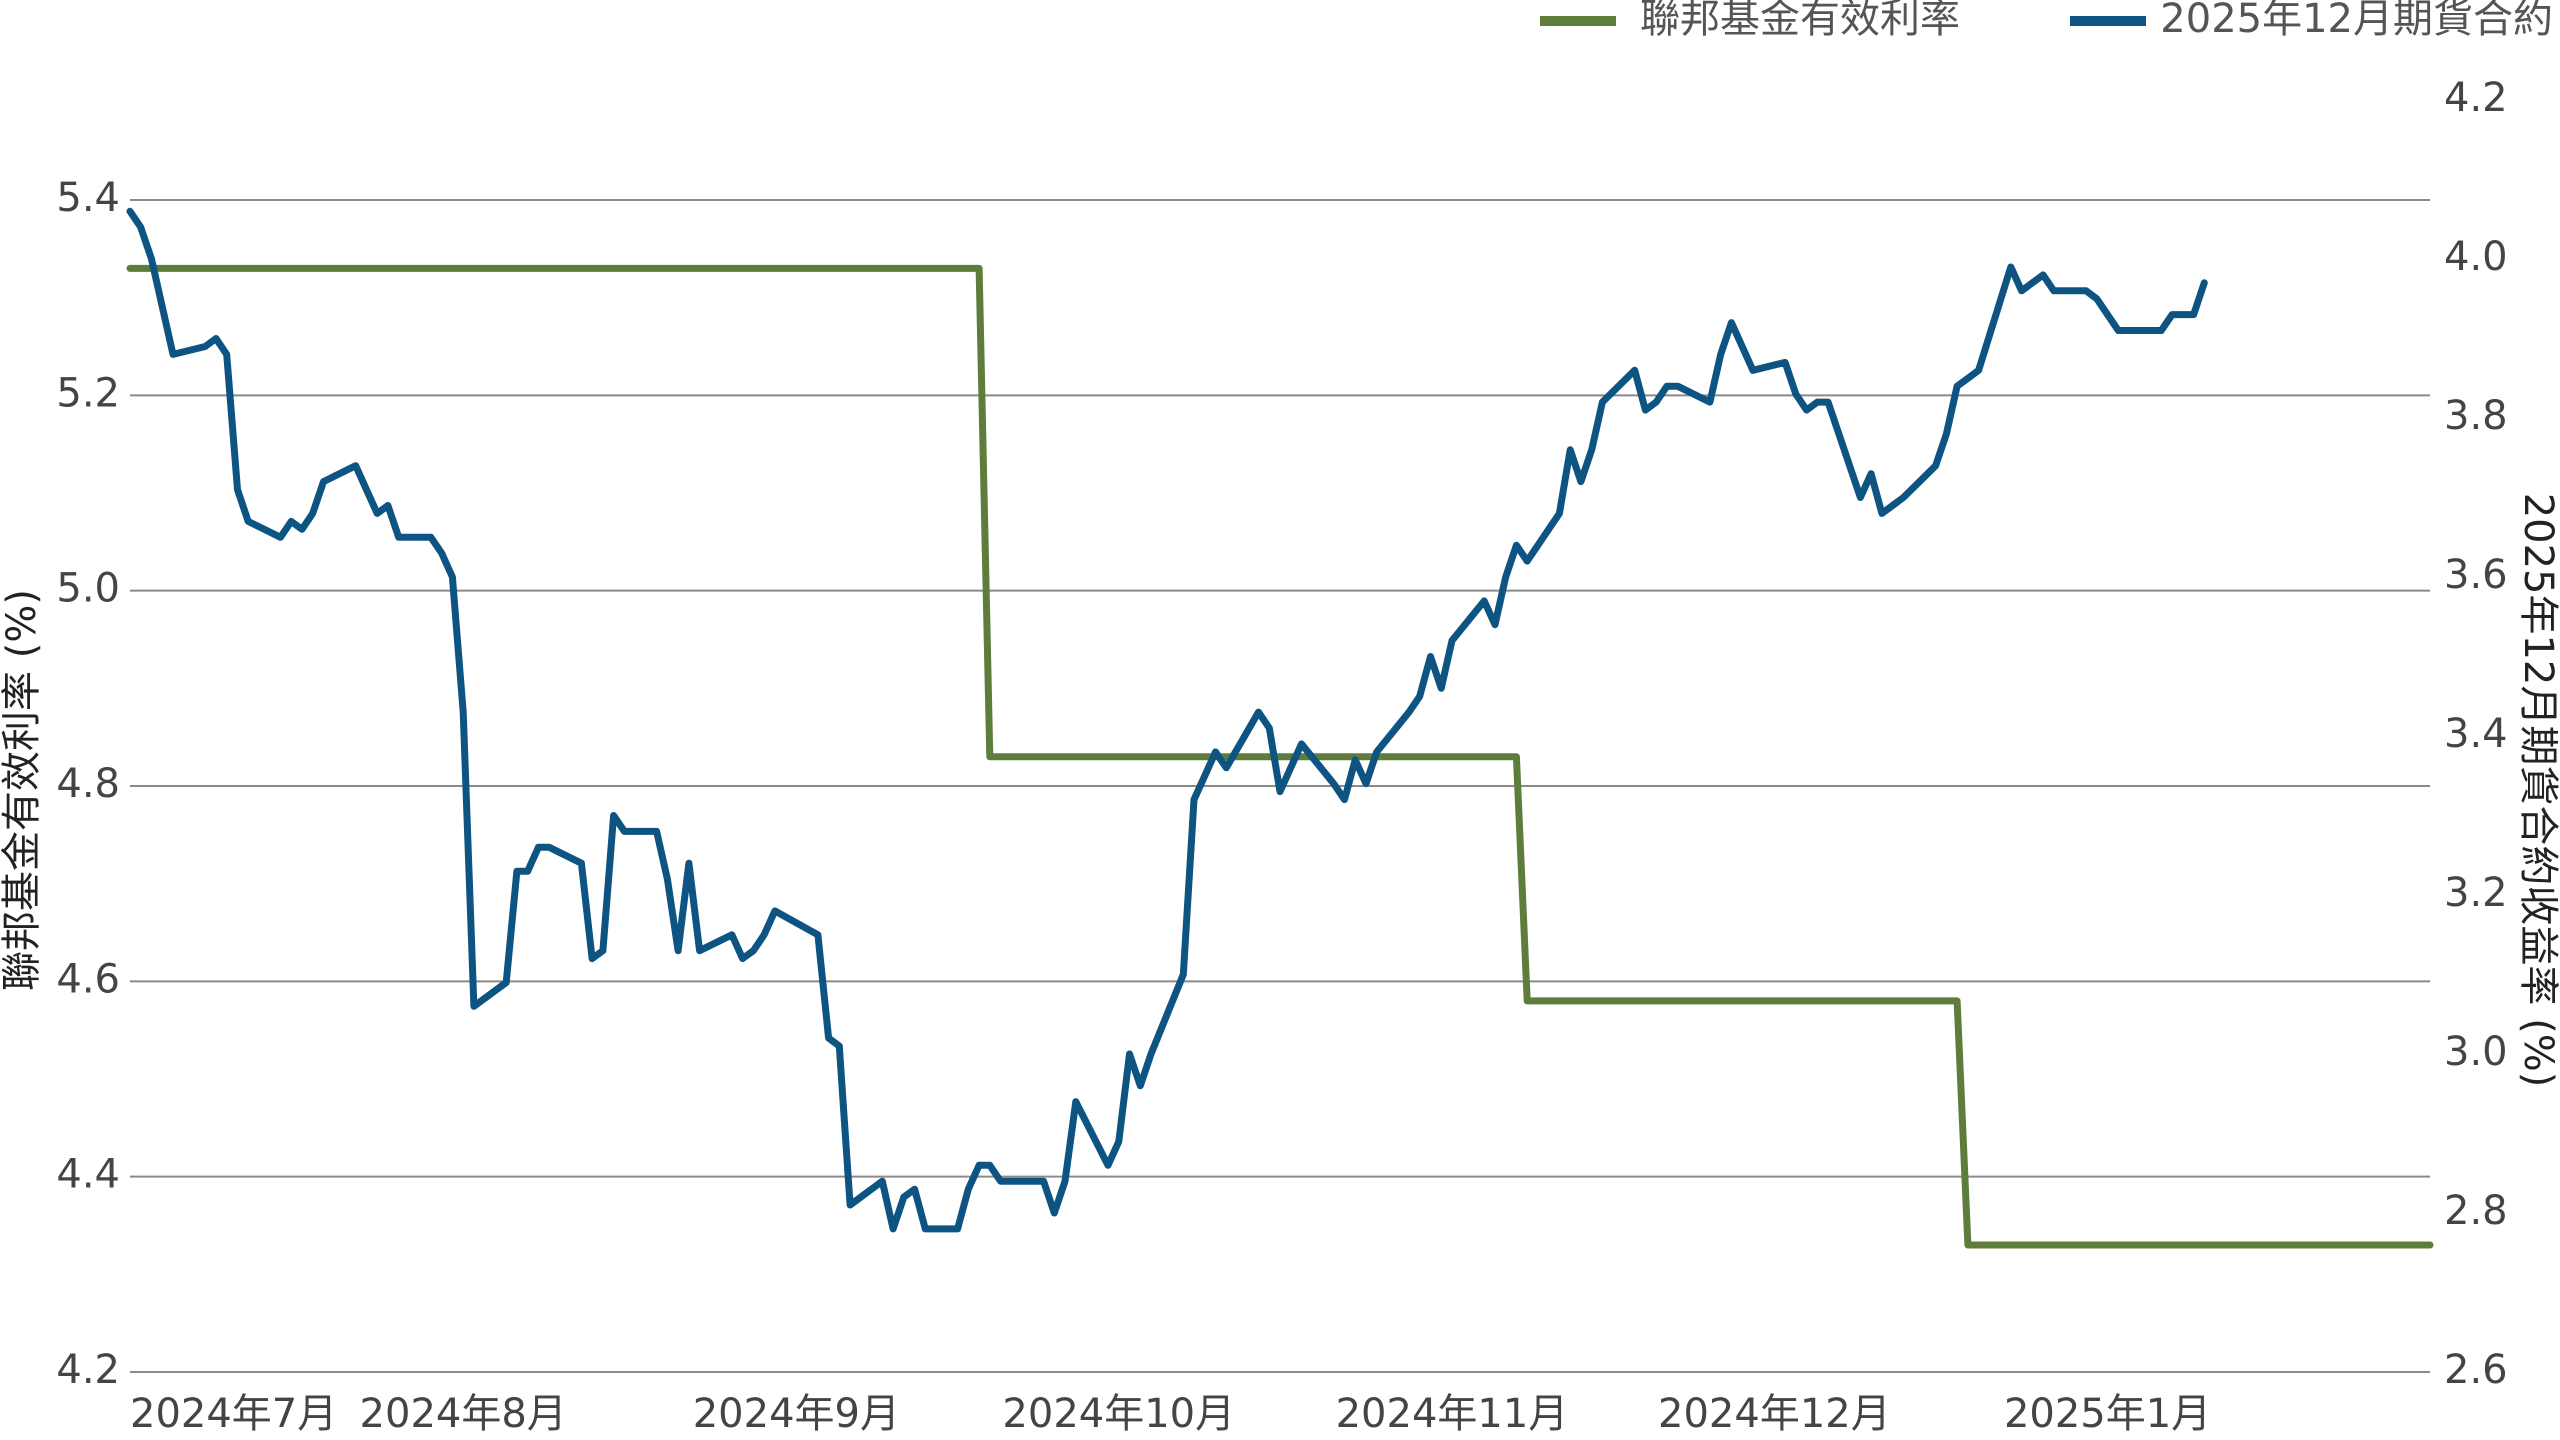  What do you see at coordinates (88, 979) in the screenshot?
I see `left-tick-label: 4.6` at bounding box center [88, 979].